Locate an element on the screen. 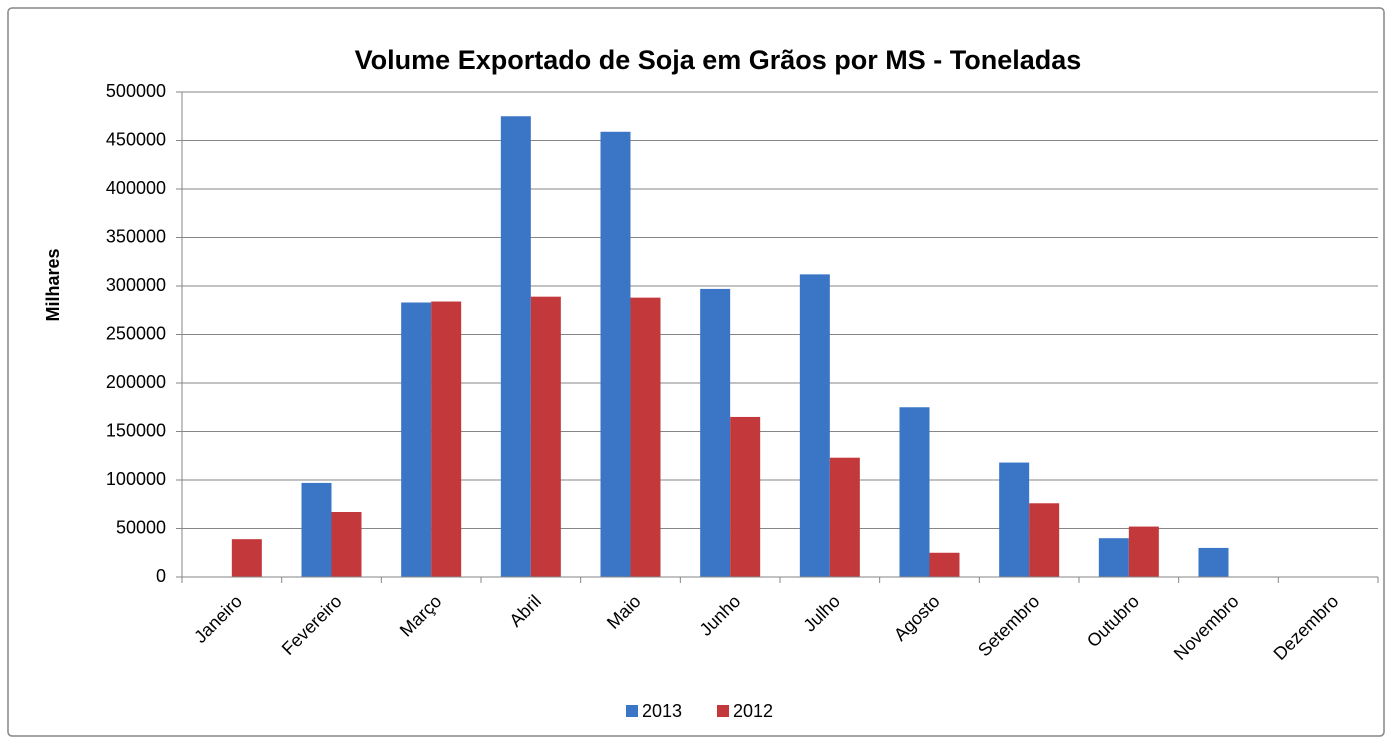  legend-label: 2012 is located at coordinates (753, 711).